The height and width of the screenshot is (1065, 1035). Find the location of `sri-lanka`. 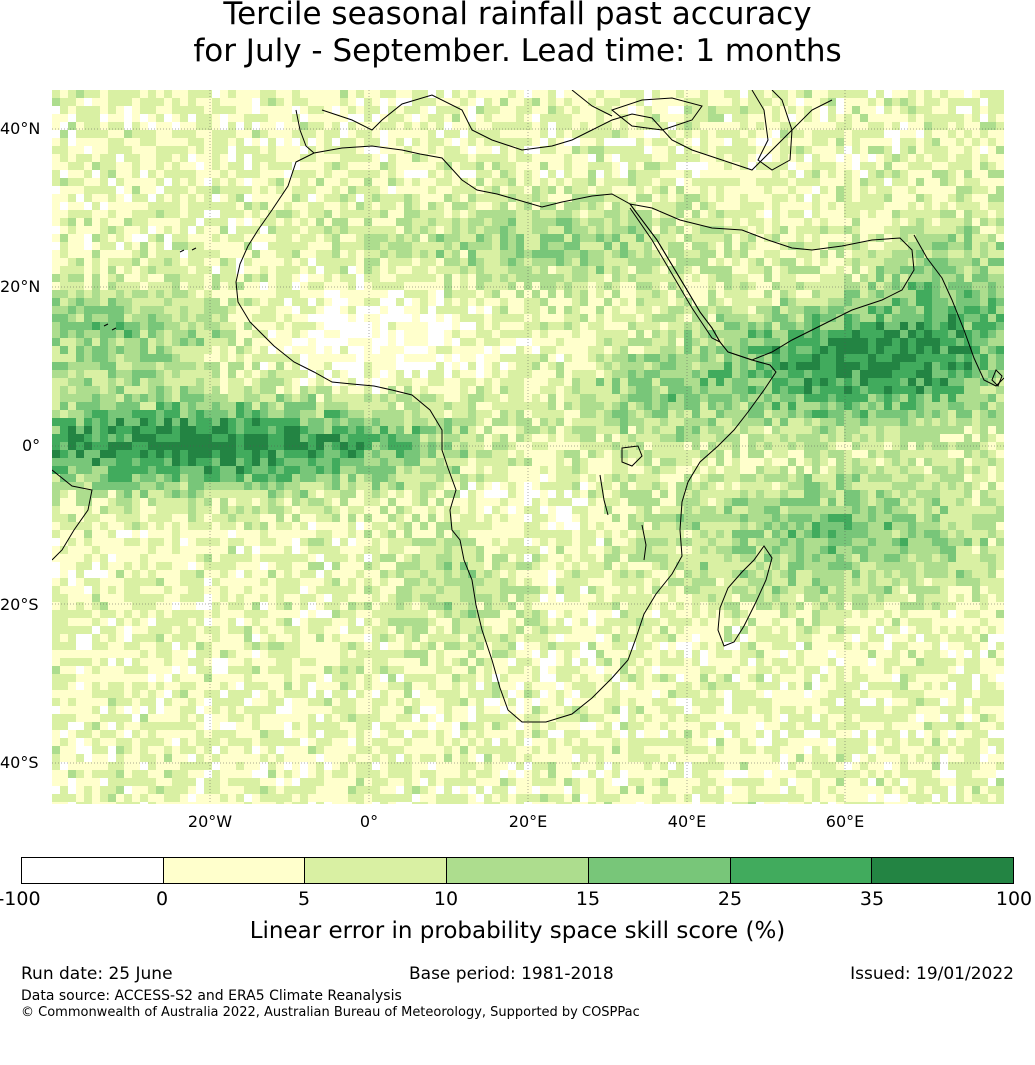

sri-lanka is located at coordinates (997, 378).